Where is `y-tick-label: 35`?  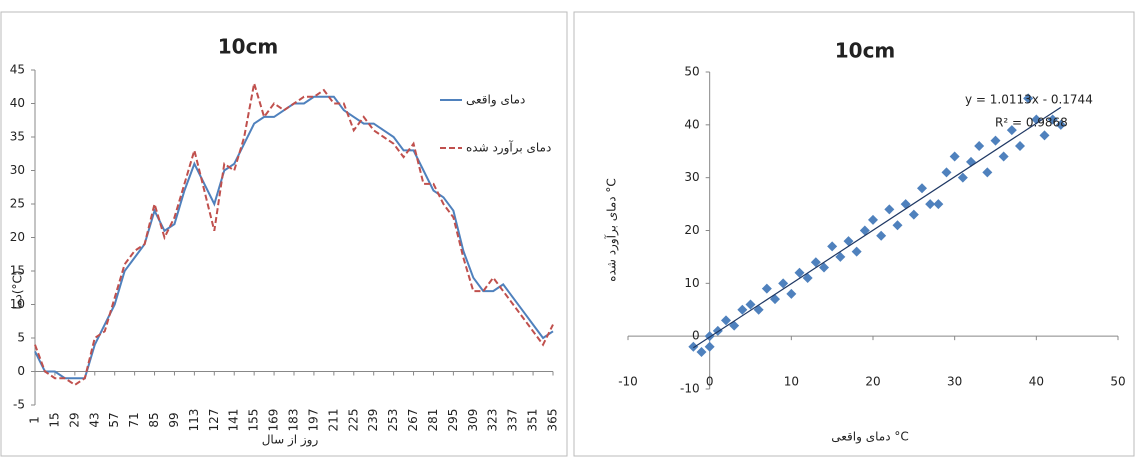
y-tick-label: 35 is located at coordinates (17, 137).